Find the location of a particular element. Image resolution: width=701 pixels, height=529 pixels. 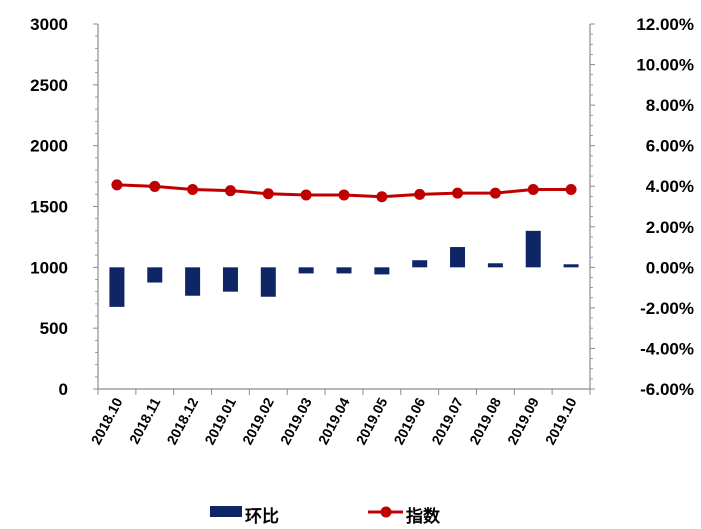

left-tick-label: 0 is located at coordinates (63, 389).